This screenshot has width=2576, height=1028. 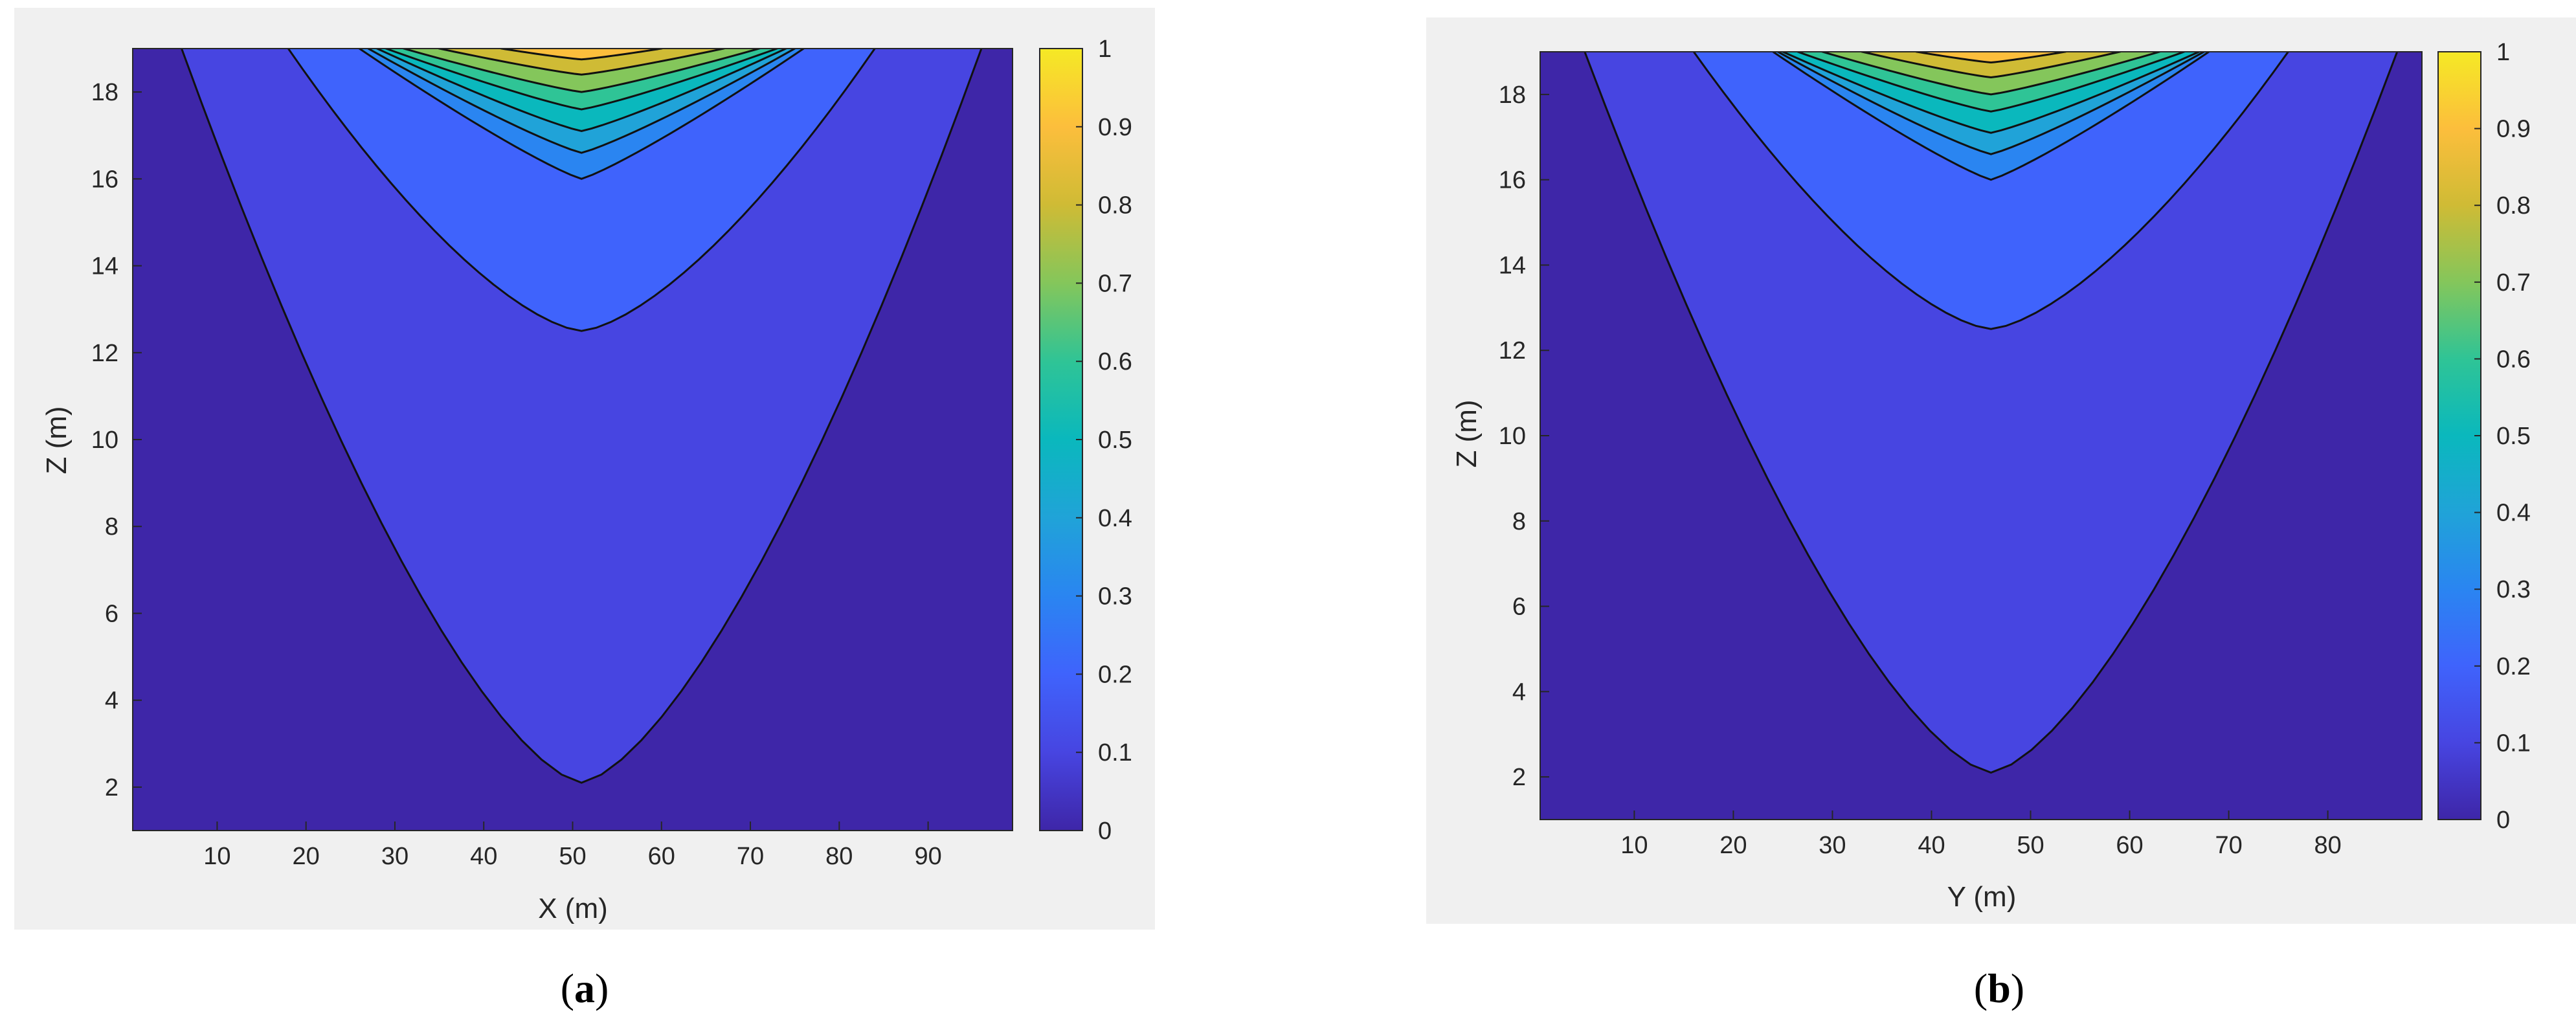 I want to click on x-tick-label: 90, so click(x=927, y=856).